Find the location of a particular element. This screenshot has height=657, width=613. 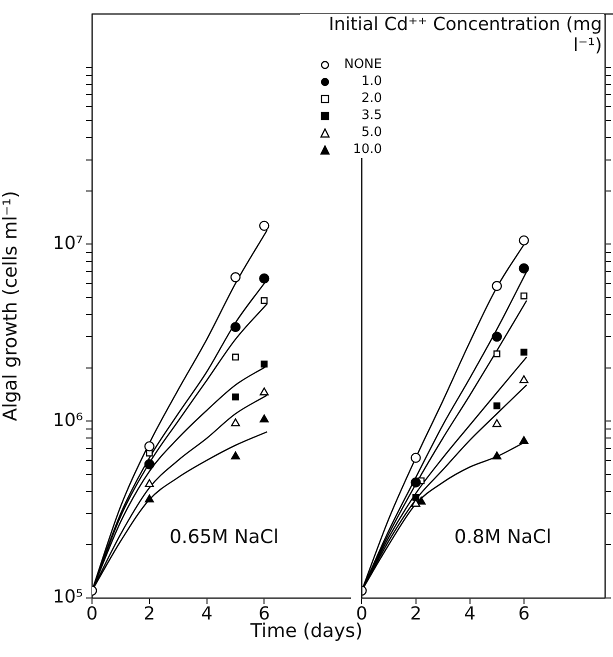

annotation: 0.65M NaCl is located at coordinates (224, 537).